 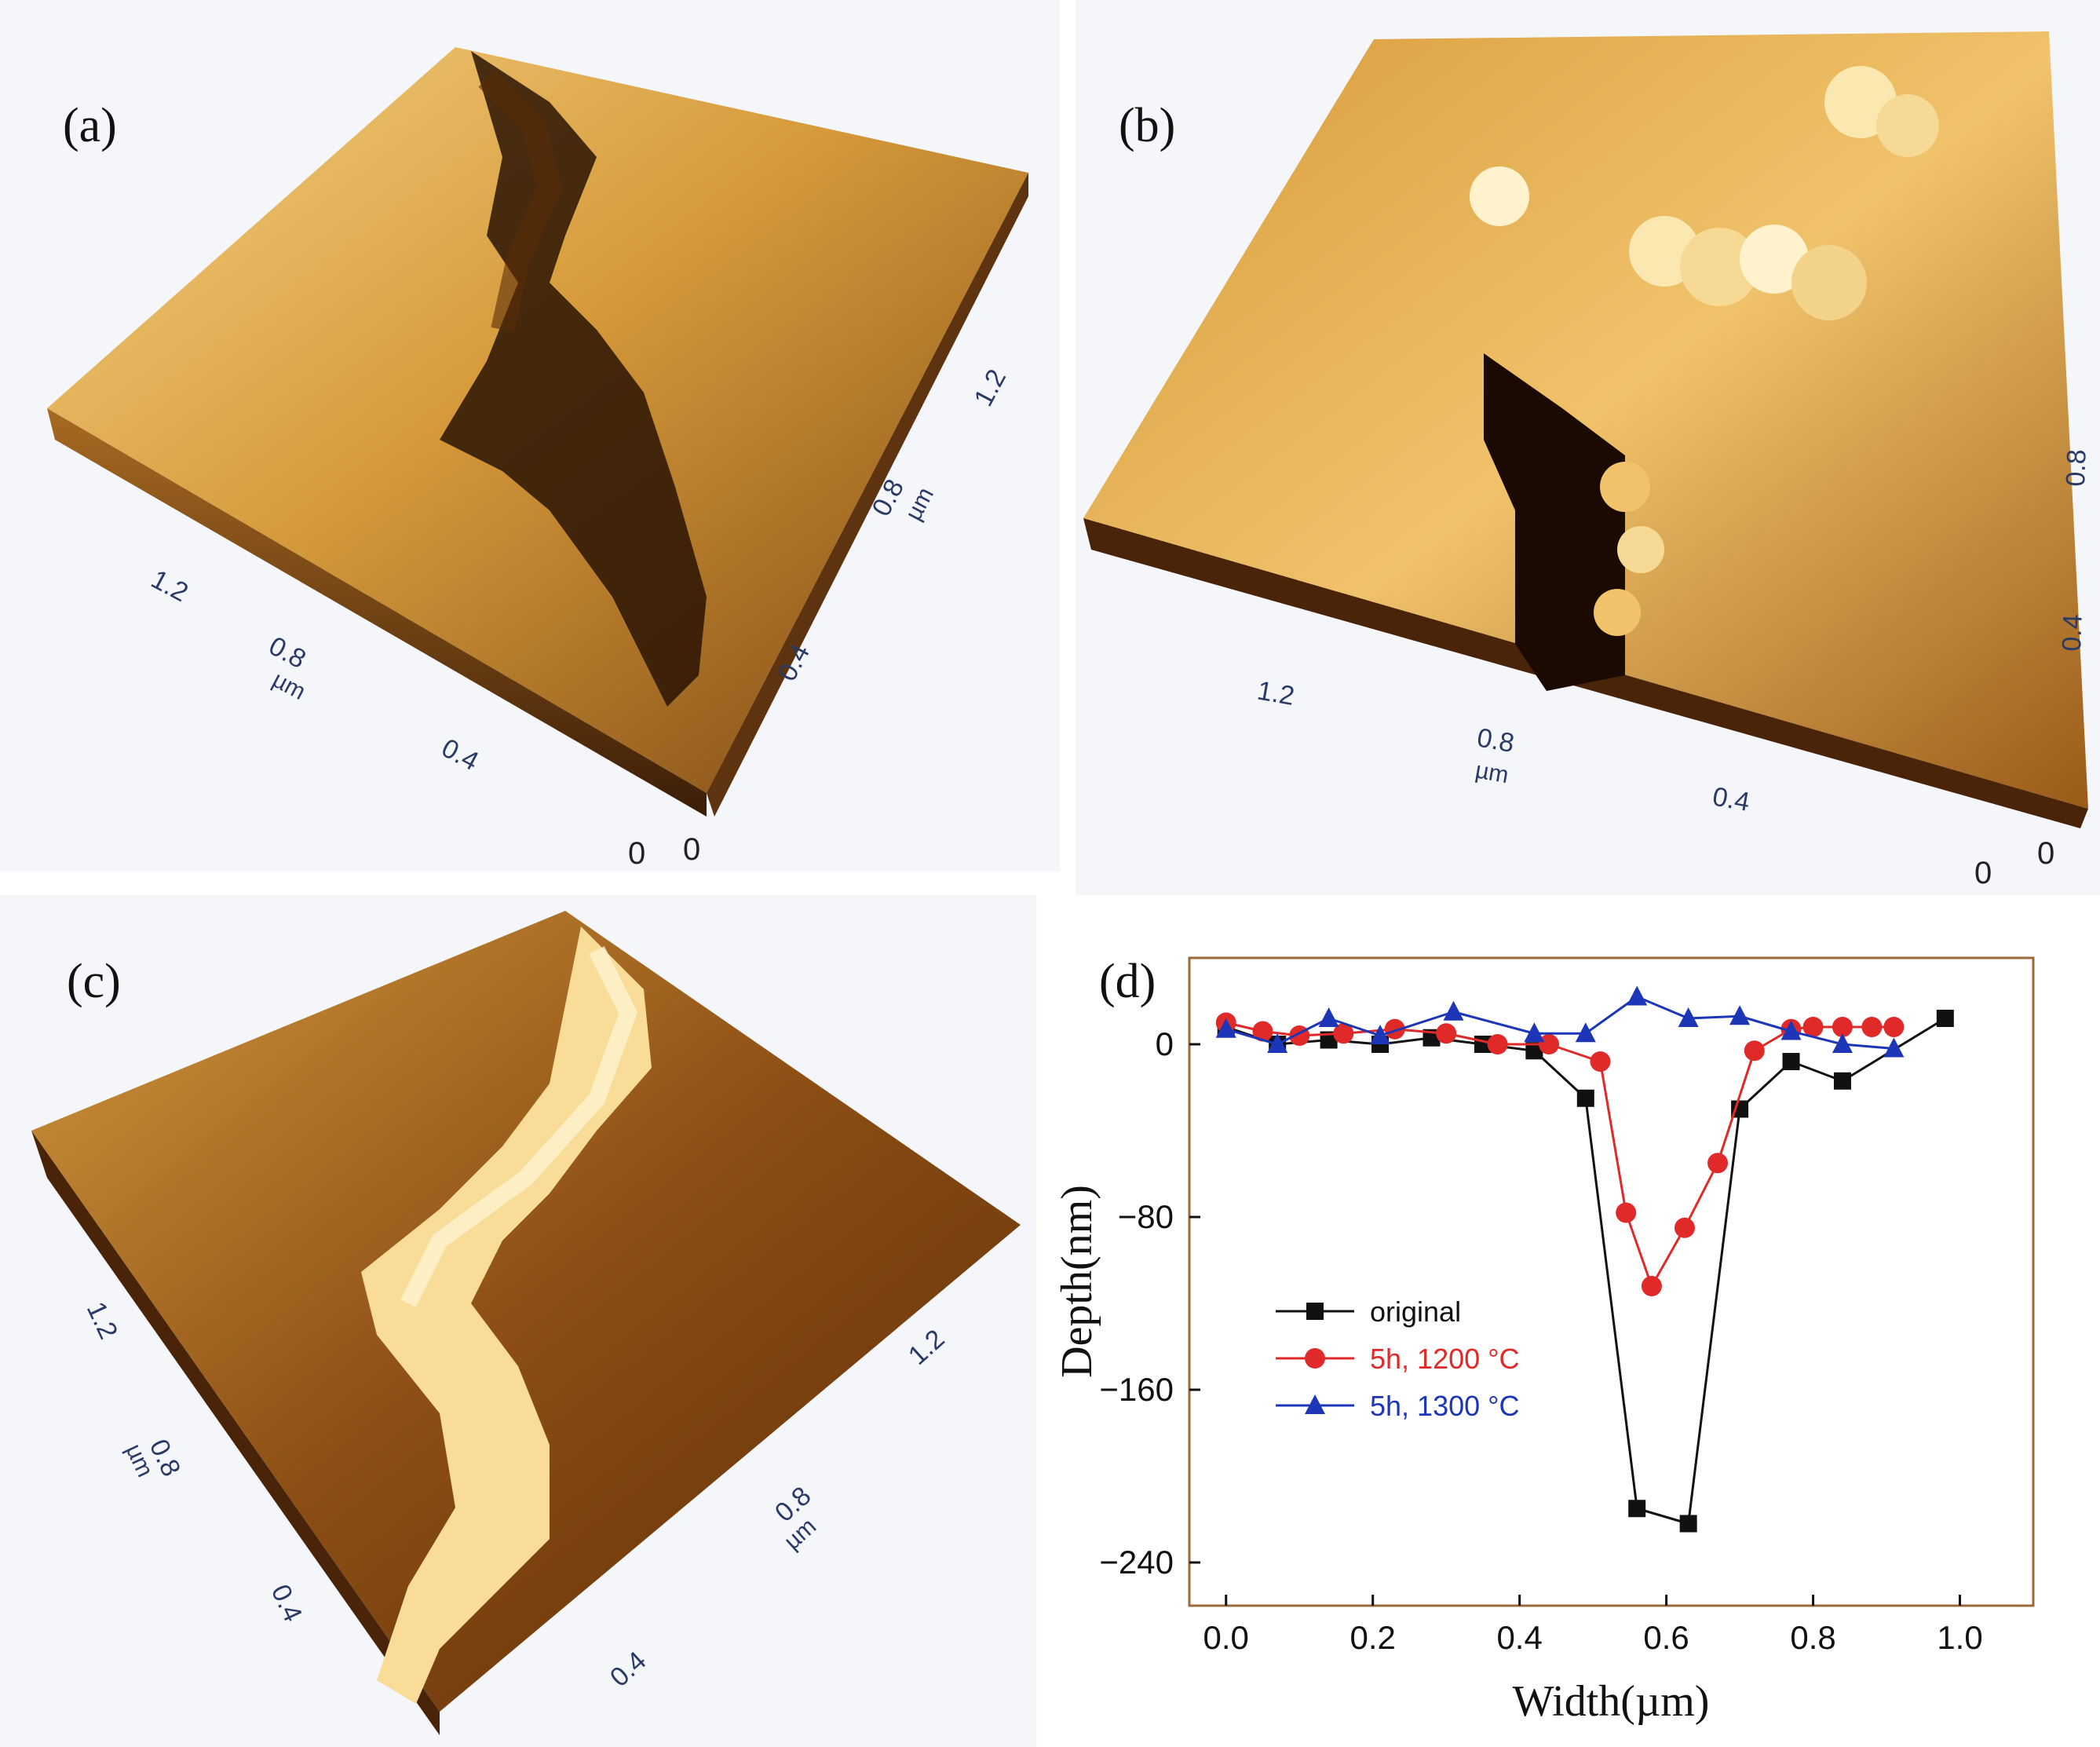 I want to click on tick-b-2: 0.8, so click(x=1496, y=740).